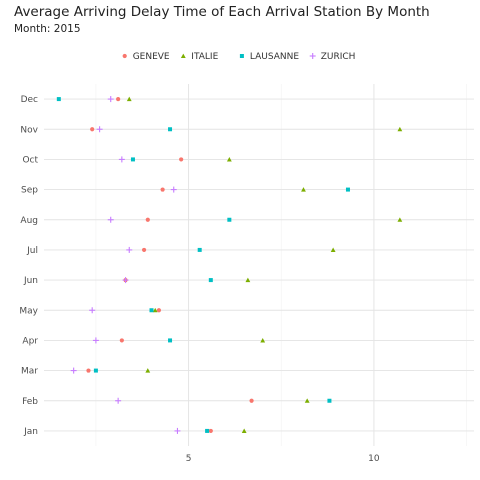 Image resolution: width=480 pixels, height=480 pixels. Describe the element at coordinates (28, 311) in the screenshot. I see `y-tick-label: May` at that location.